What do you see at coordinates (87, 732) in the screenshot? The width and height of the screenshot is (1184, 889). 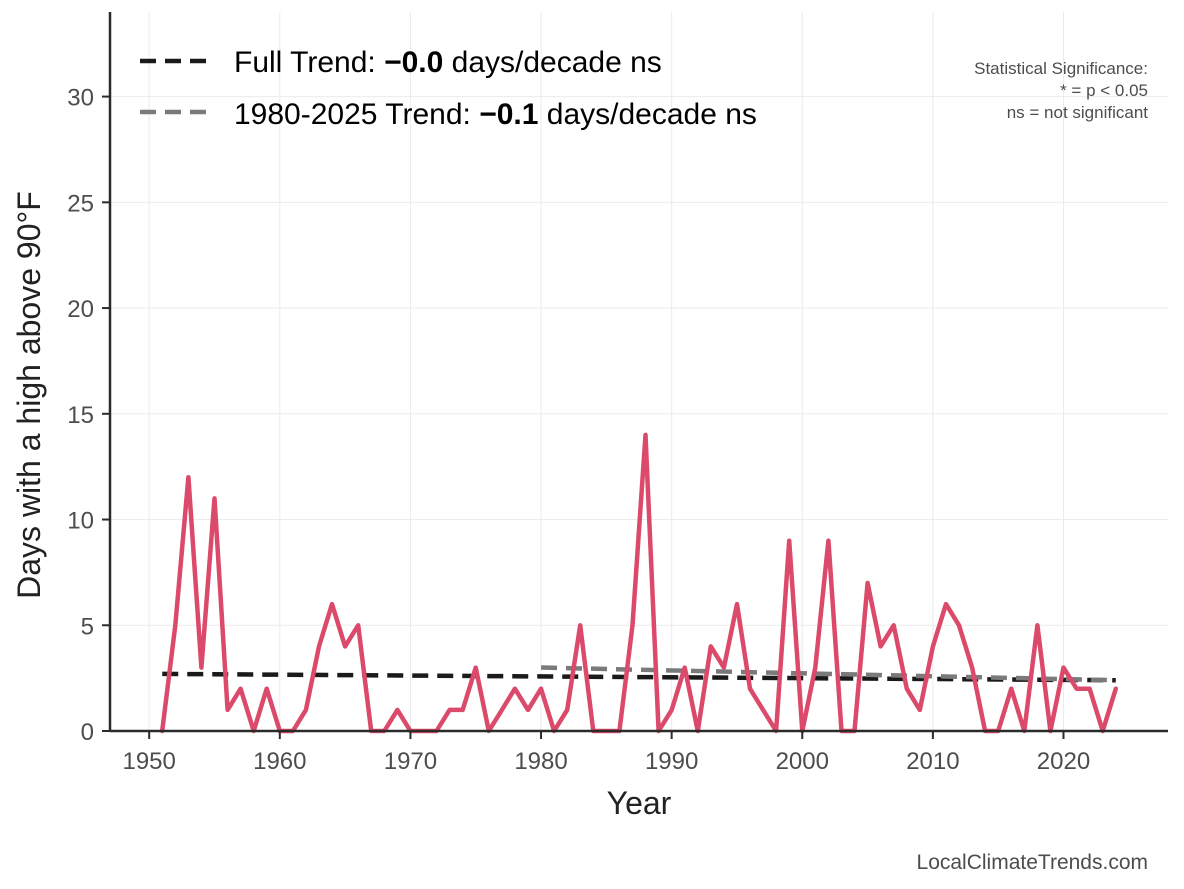 I see `y-tick-label: 0` at bounding box center [87, 732].